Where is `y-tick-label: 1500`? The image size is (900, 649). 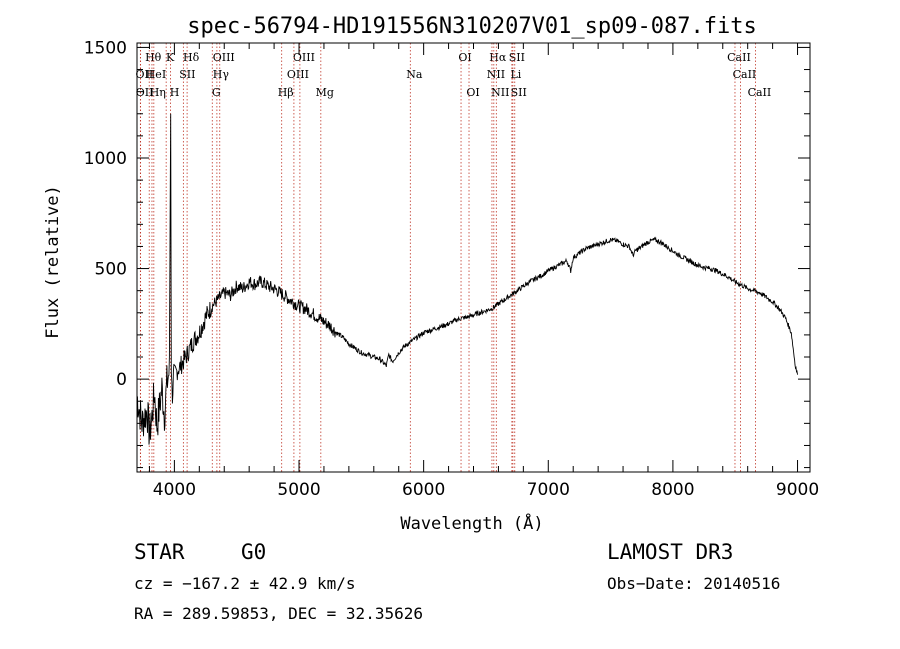 y-tick-label: 1500 is located at coordinates (105, 48).